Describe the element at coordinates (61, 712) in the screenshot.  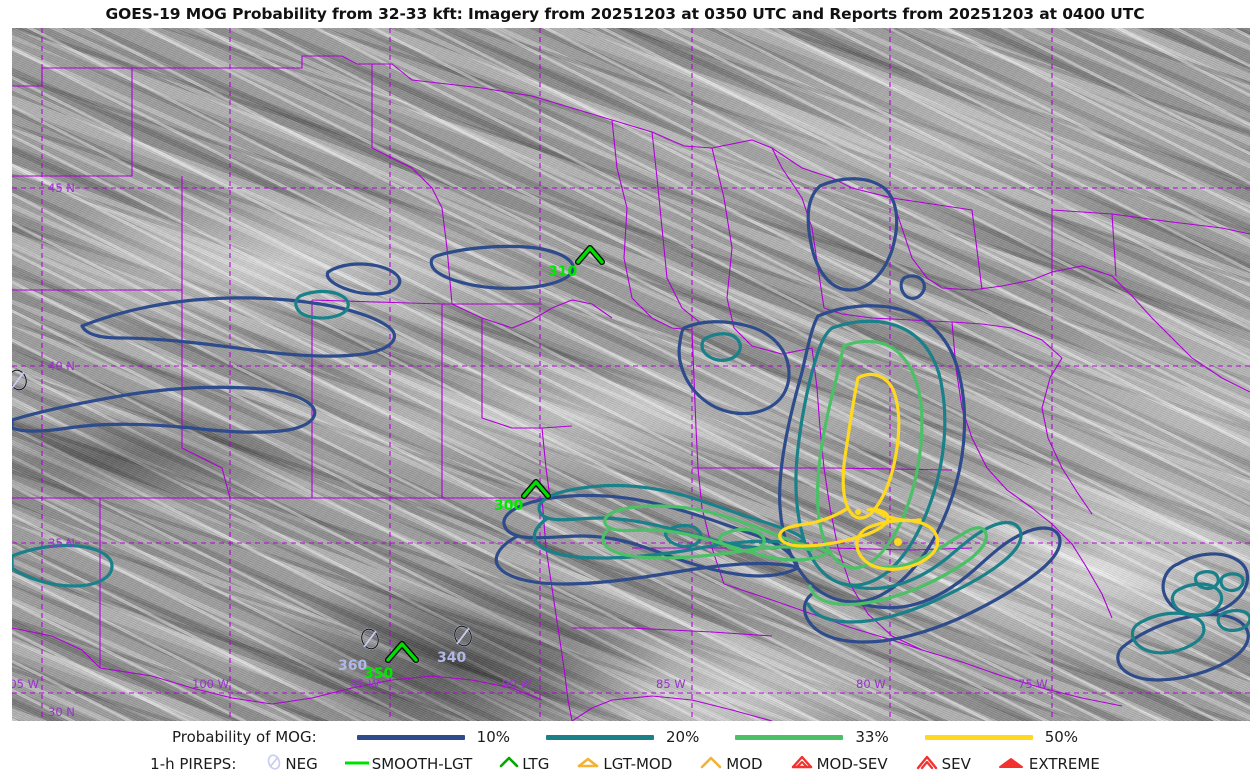
I see `lat-label: 30 N` at that location.